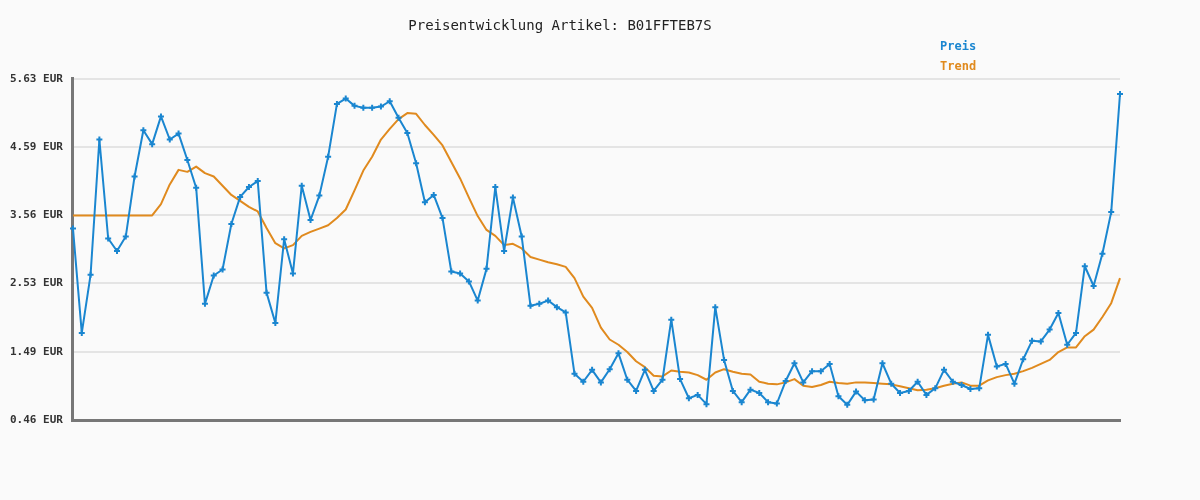 The image size is (1200, 500). I want to click on text: Preis, so click(958, 46).